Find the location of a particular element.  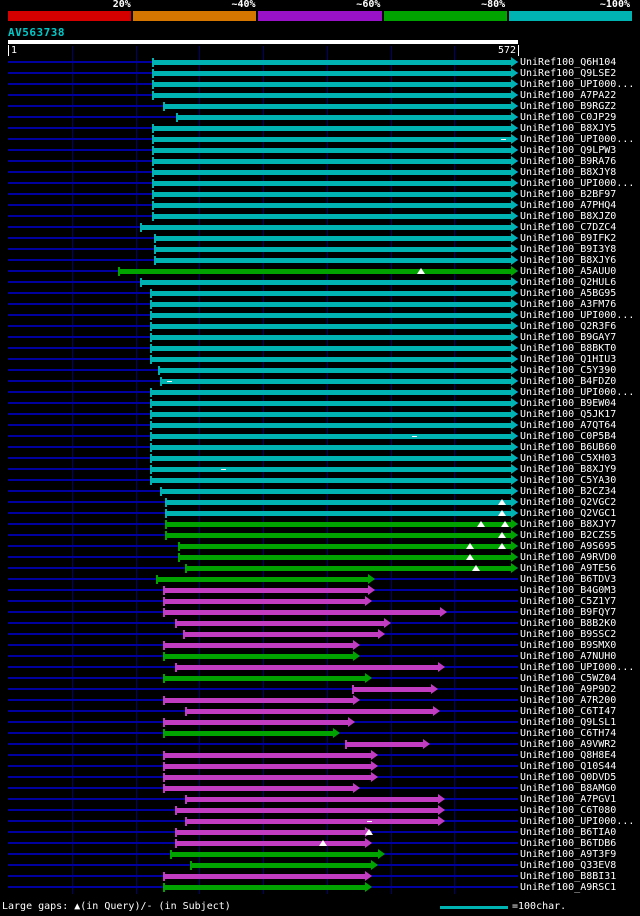

hit-label: UniRef100_B9GAY7 is located at coordinates (568, 337).